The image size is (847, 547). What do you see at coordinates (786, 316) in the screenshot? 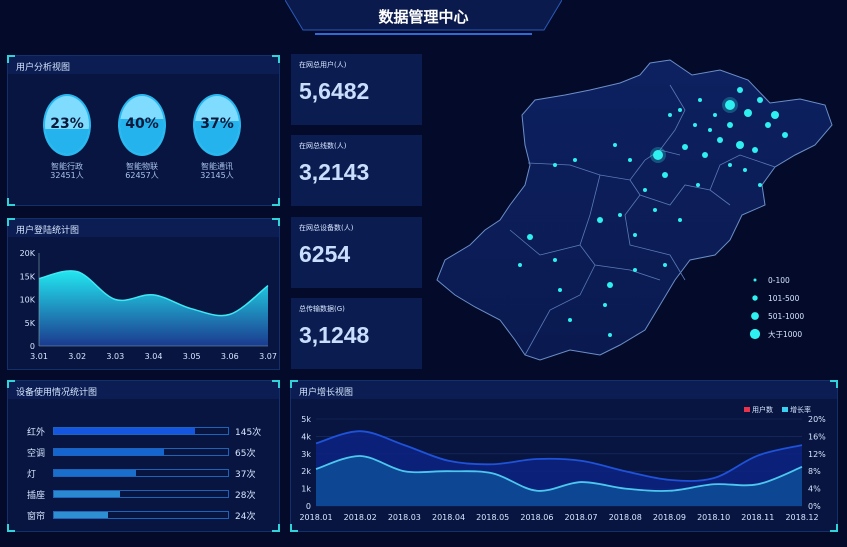
I see `map-legend-label: 501-1000` at bounding box center [786, 316].